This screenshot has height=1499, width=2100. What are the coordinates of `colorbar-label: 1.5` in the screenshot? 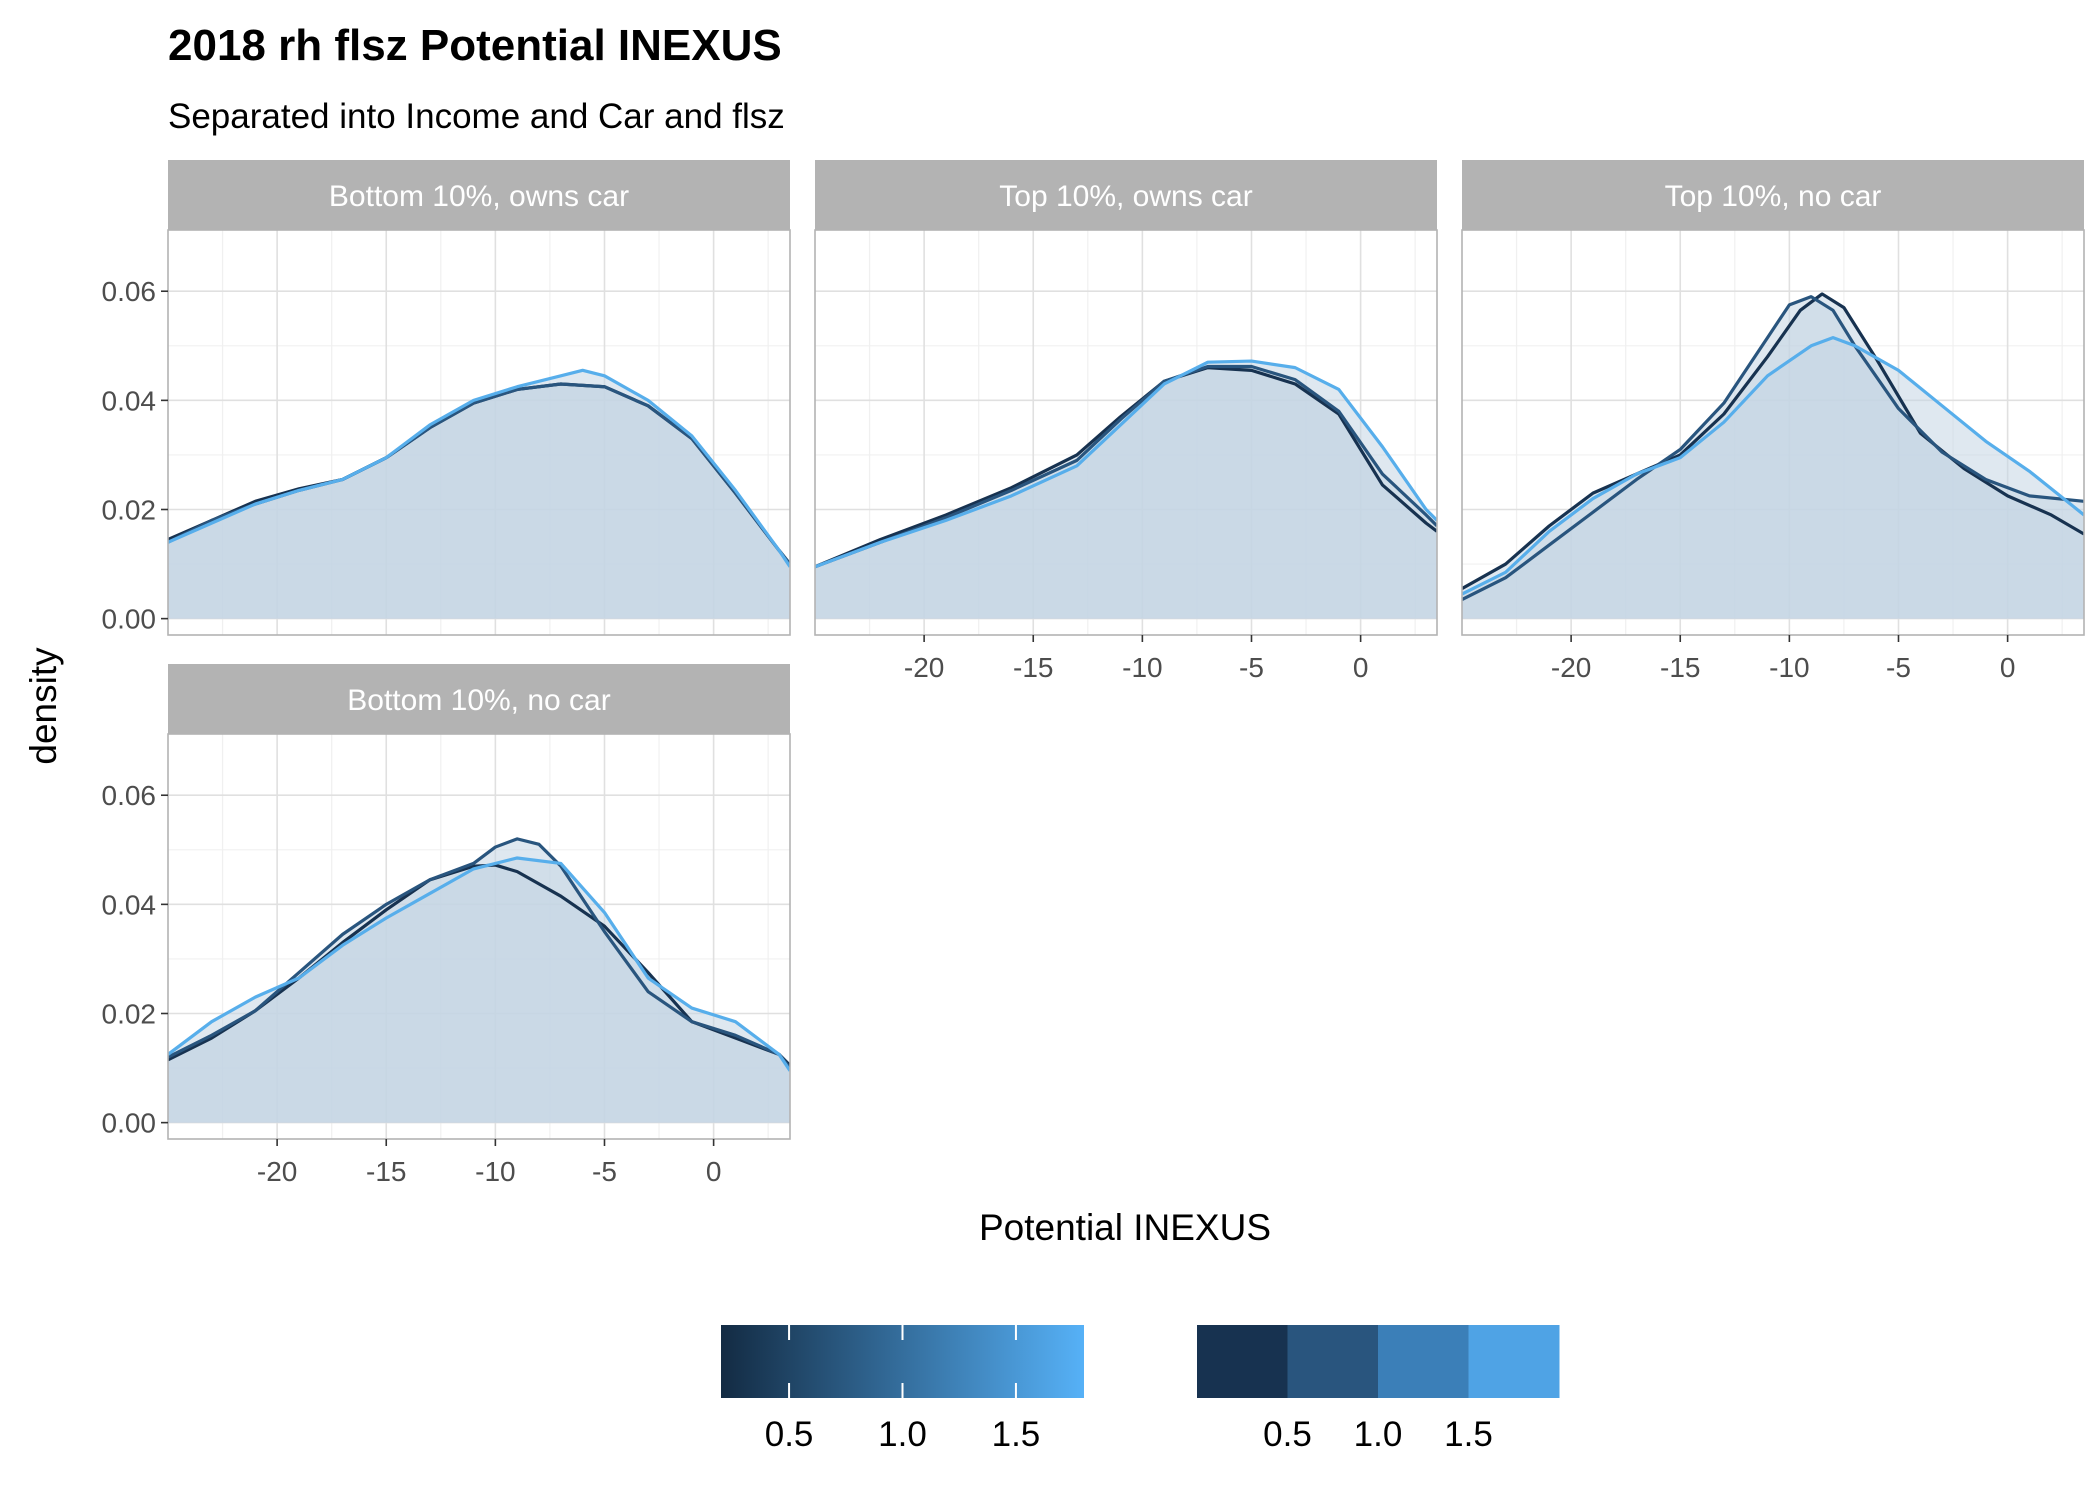 It's located at (1016, 1434).